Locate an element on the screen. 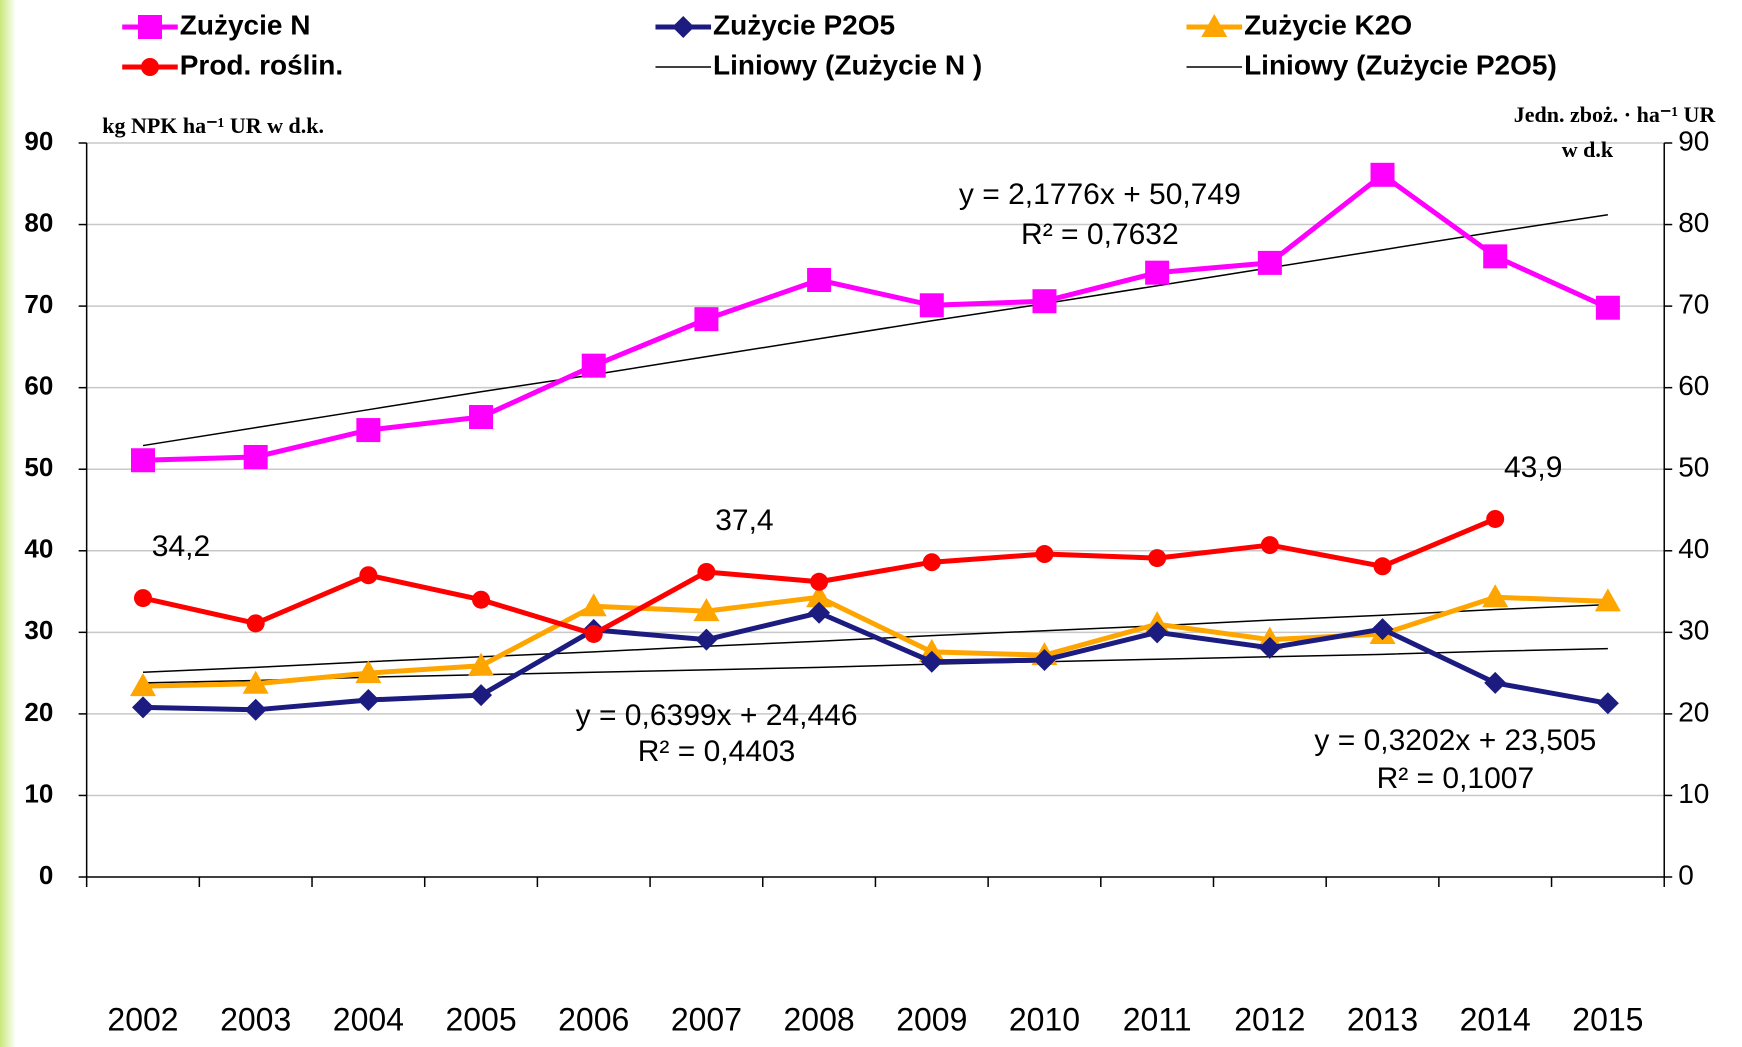 This screenshot has width=1742, height=1047. x-tick-label: 2004 is located at coordinates (368, 1019).